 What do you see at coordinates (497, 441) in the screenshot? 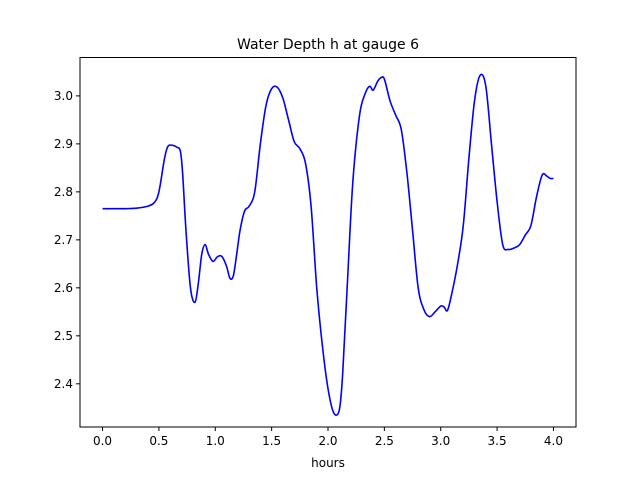
I see `x-tick-label: 3.5` at bounding box center [497, 441].